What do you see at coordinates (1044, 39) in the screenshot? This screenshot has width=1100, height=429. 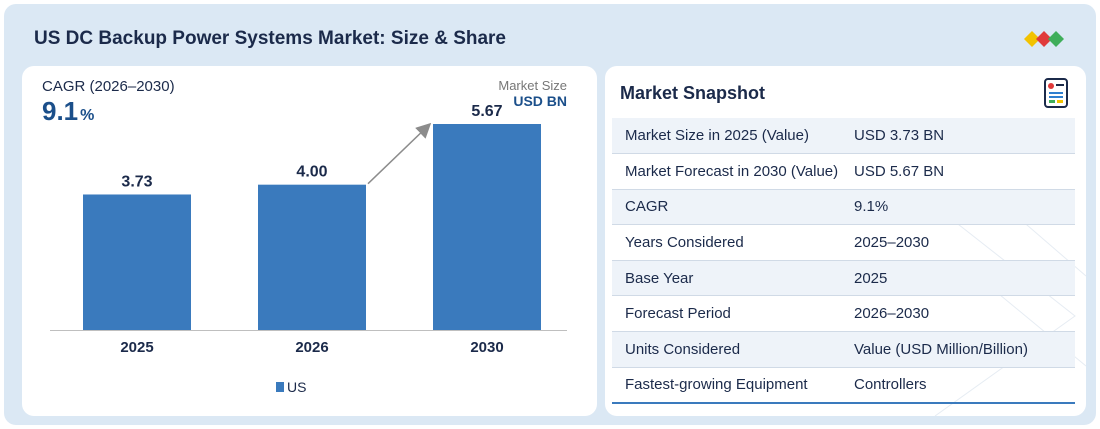 I see `brand-logo-icon` at bounding box center [1044, 39].